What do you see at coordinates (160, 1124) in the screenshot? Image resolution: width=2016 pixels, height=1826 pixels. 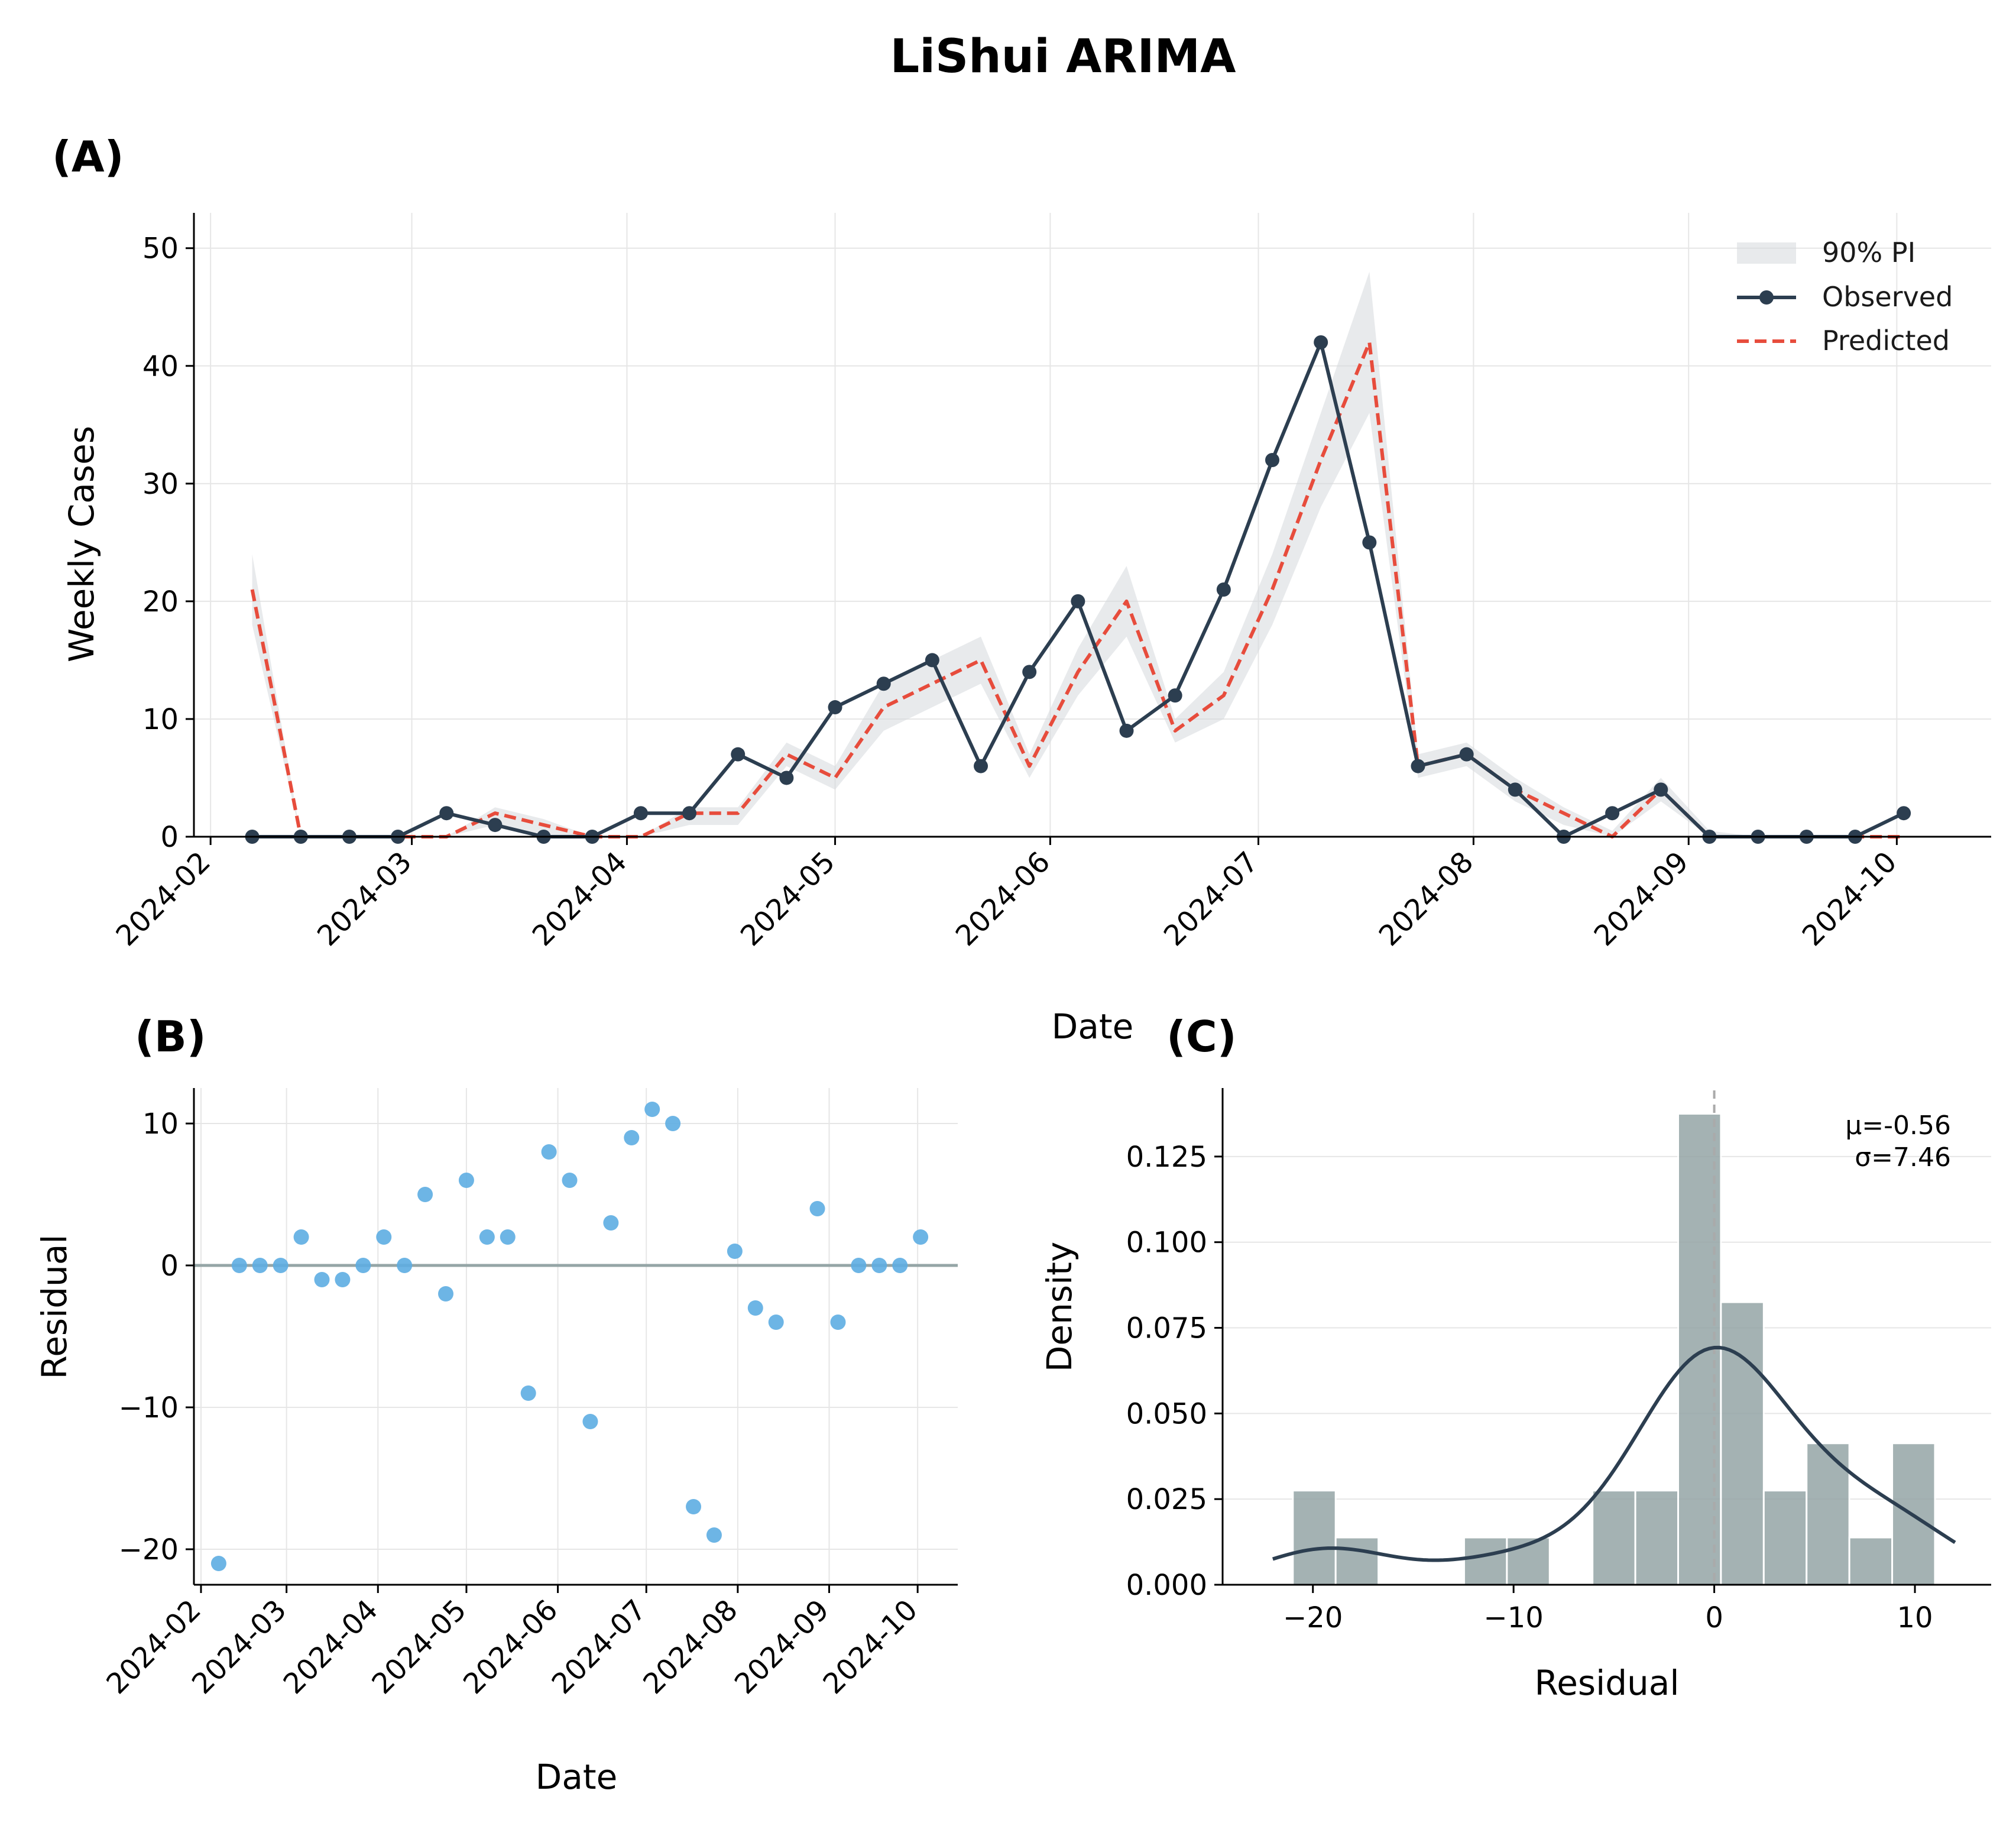 I see `panel-b-ytick-label: 10` at bounding box center [160, 1124].